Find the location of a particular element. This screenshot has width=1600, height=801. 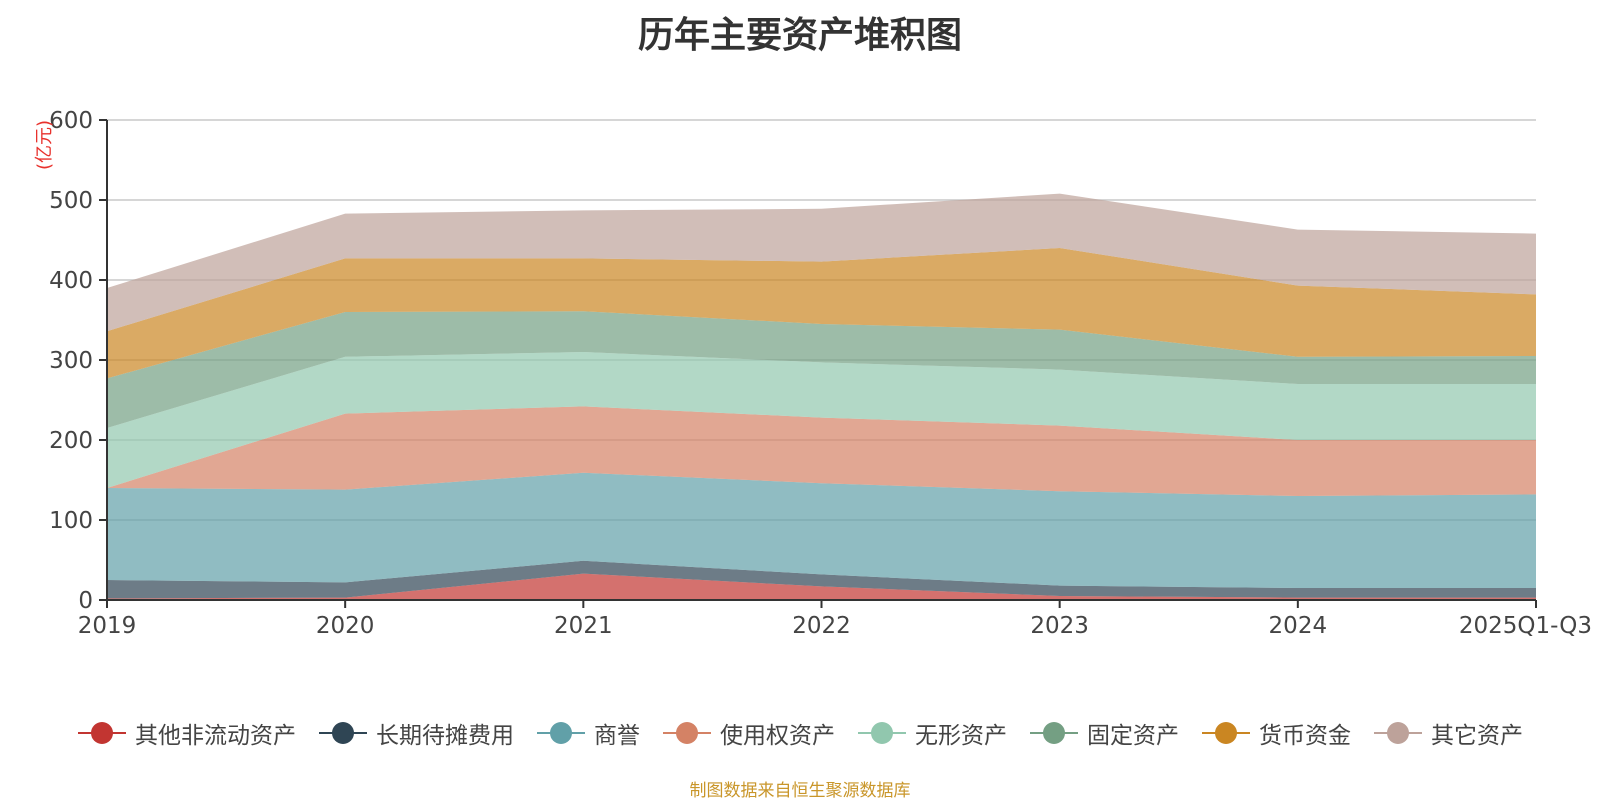

y-tick-label-0: 0 is located at coordinates (85, 601).